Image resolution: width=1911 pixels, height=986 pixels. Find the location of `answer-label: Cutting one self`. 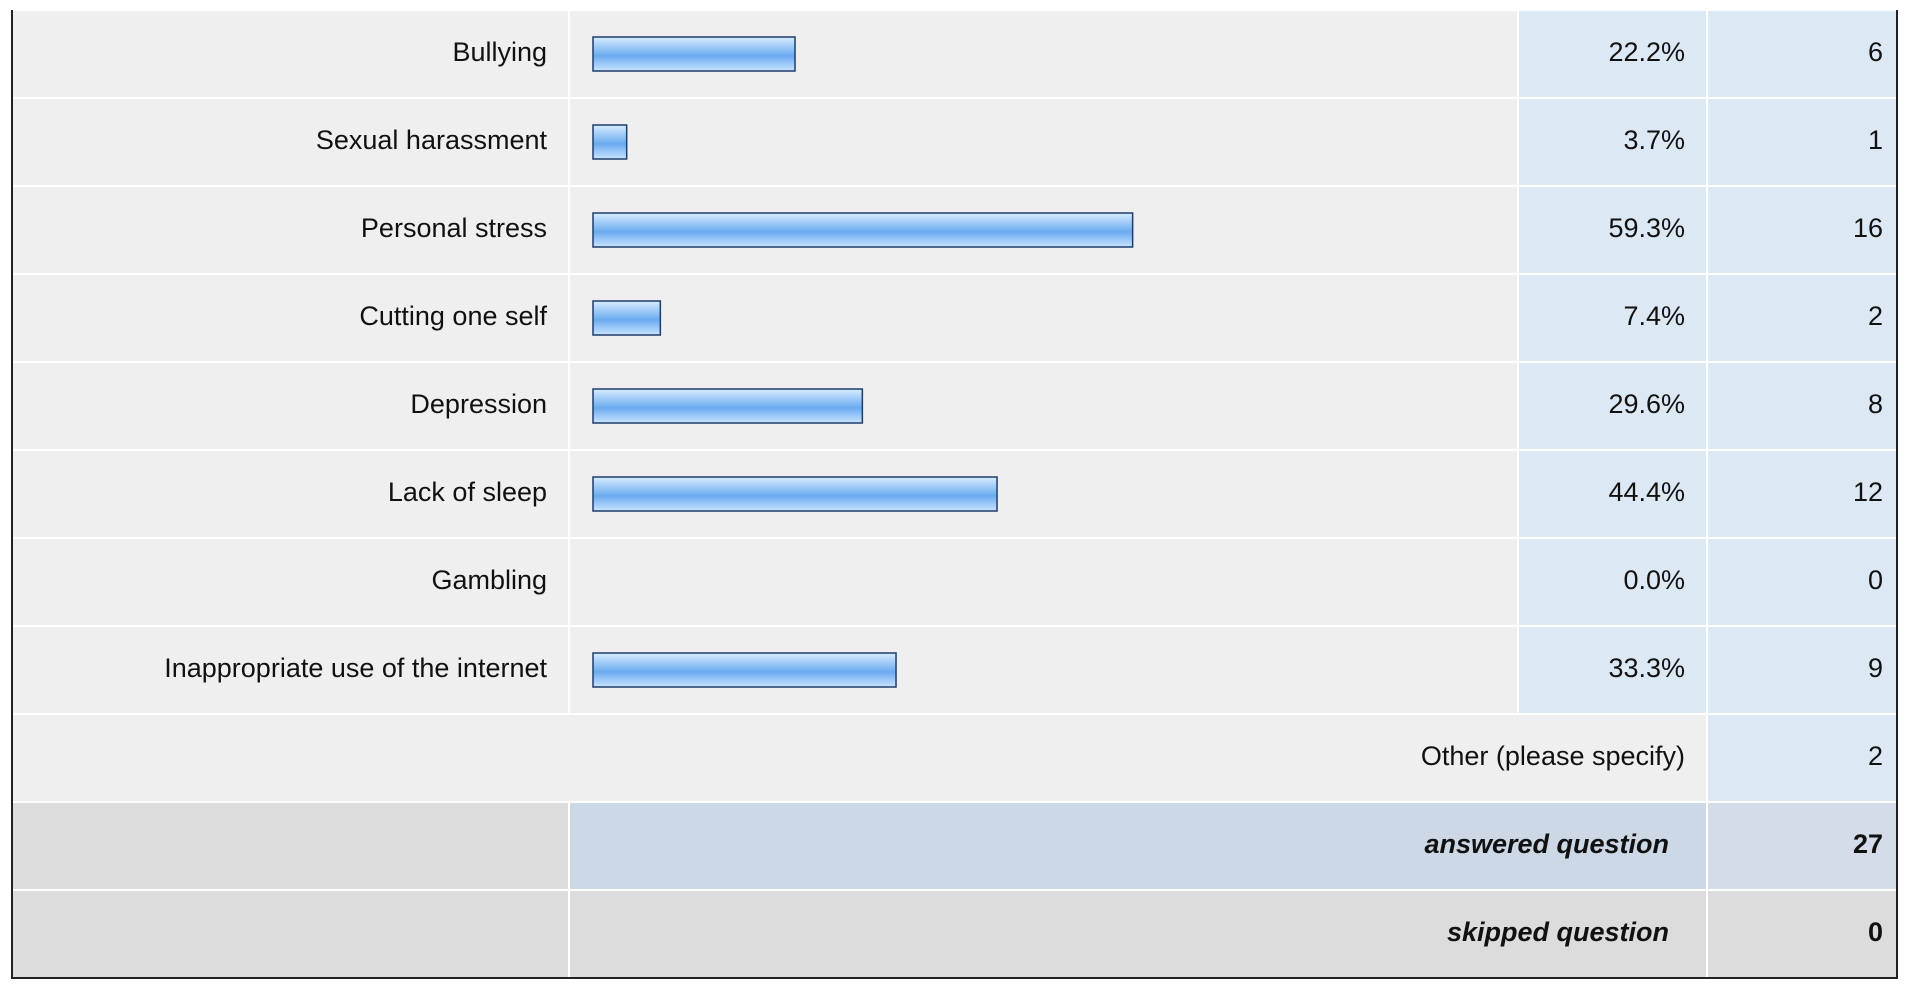

answer-label: Cutting one self is located at coordinates (453, 316).